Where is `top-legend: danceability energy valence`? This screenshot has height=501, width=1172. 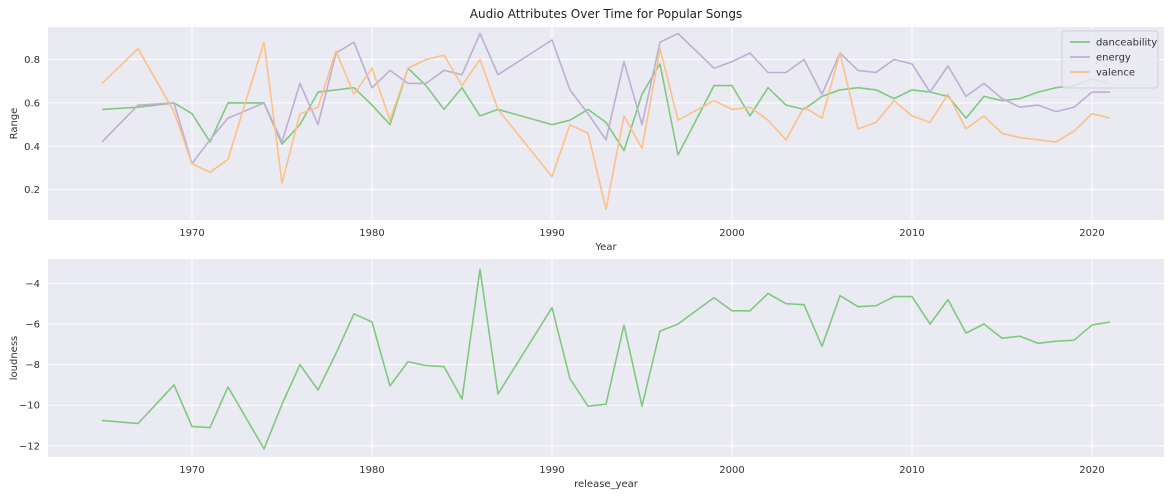
top-legend: danceability energy valence is located at coordinates (1110, 59).